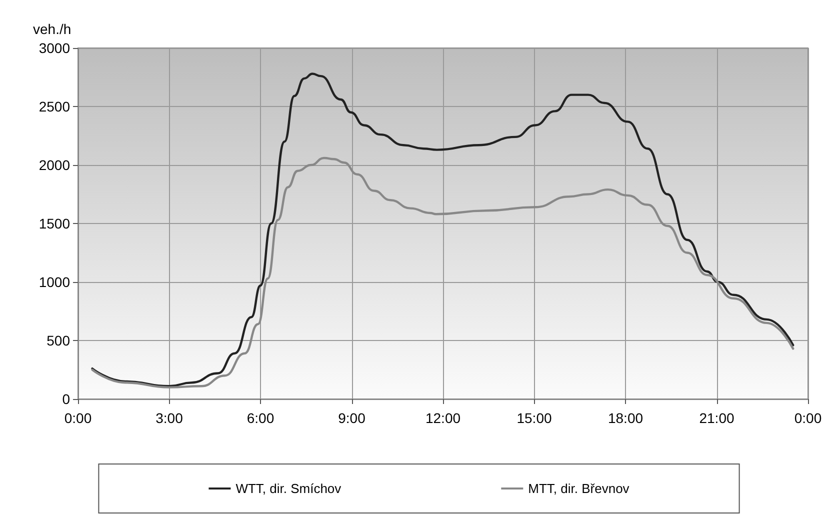  I want to click on y-tick-label: 2500, so click(54, 106).